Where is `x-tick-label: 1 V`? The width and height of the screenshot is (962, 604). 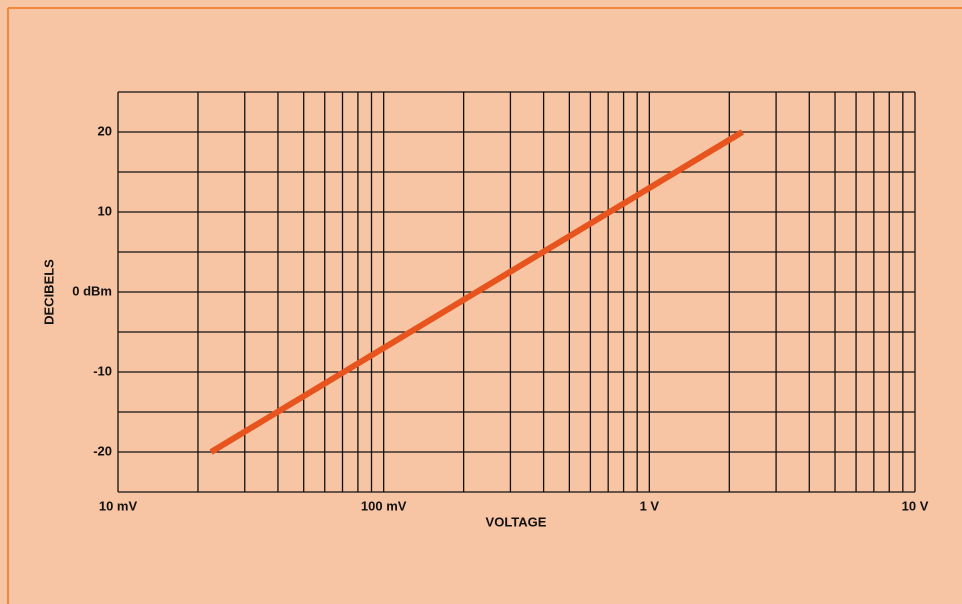 x-tick-label: 1 V is located at coordinates (650, 505).